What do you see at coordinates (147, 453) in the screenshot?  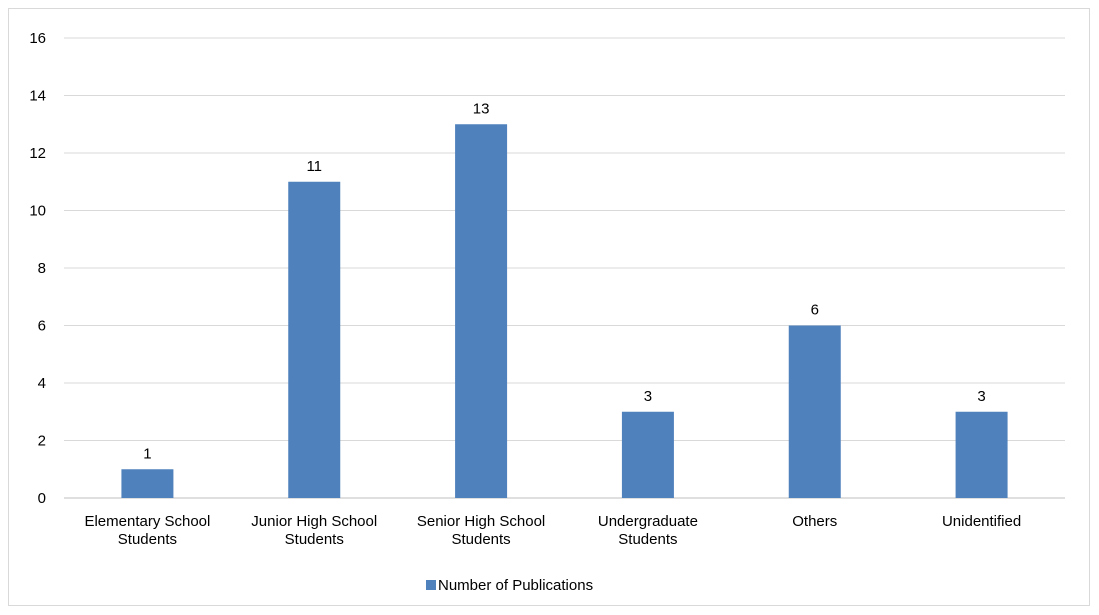 I see `data-label: 1` at bounding box center [147, 453].